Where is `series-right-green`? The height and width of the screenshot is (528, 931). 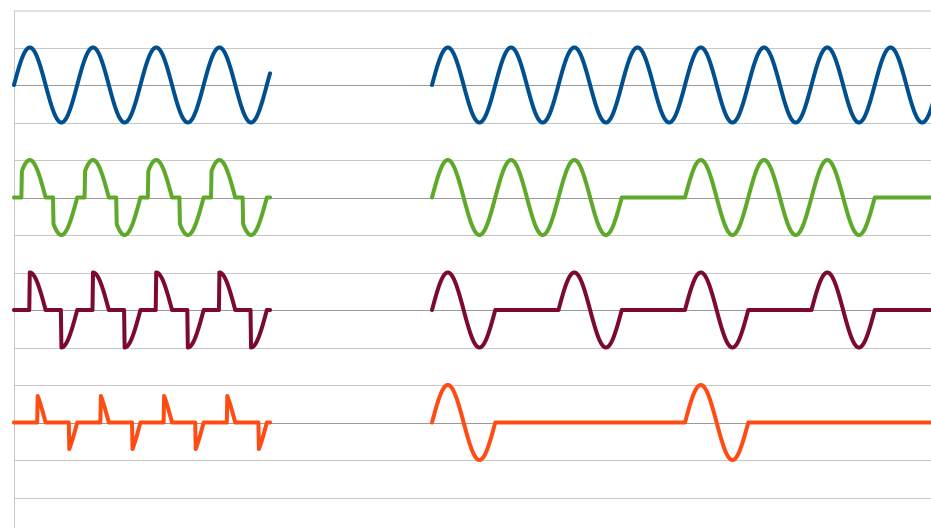 series-right-green is located at coordinates (680, 197).